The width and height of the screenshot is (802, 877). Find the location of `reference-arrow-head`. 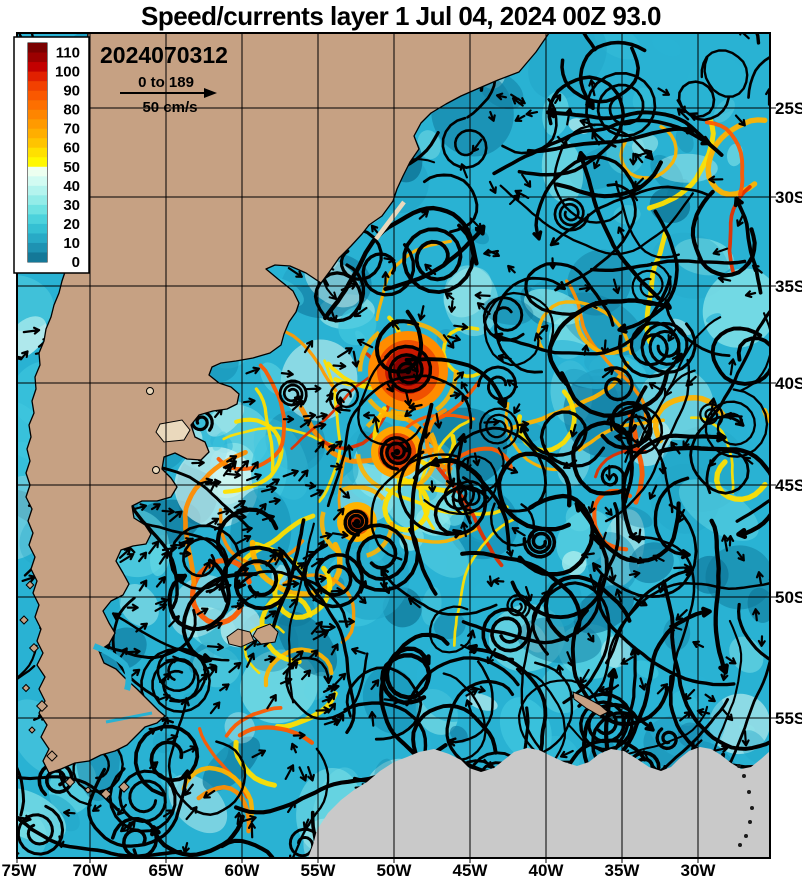

reference-arrow-head is located at coordinates (210, 93).